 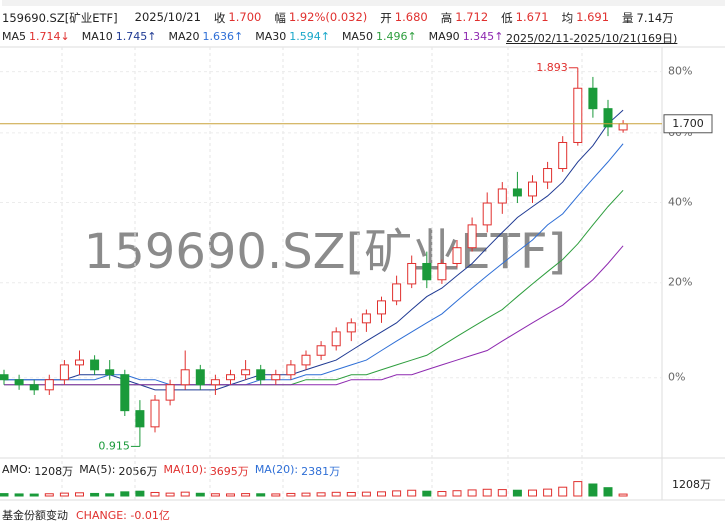 What do you see at coordinates (411, 17) in the screenshot?
I see `field-value: 1.680` at bounding box center [411, 17].